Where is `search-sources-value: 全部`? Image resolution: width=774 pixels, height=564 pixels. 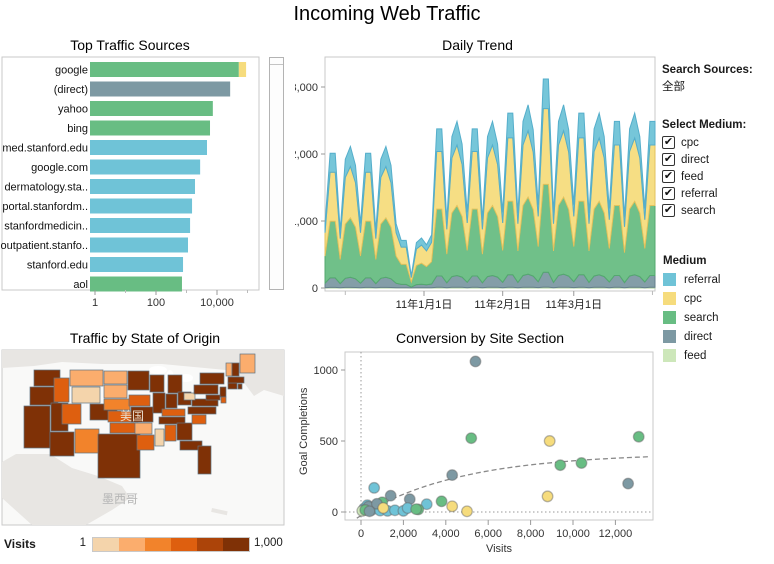
search-sources-value: 全部 is located at coordinates (673, 87).